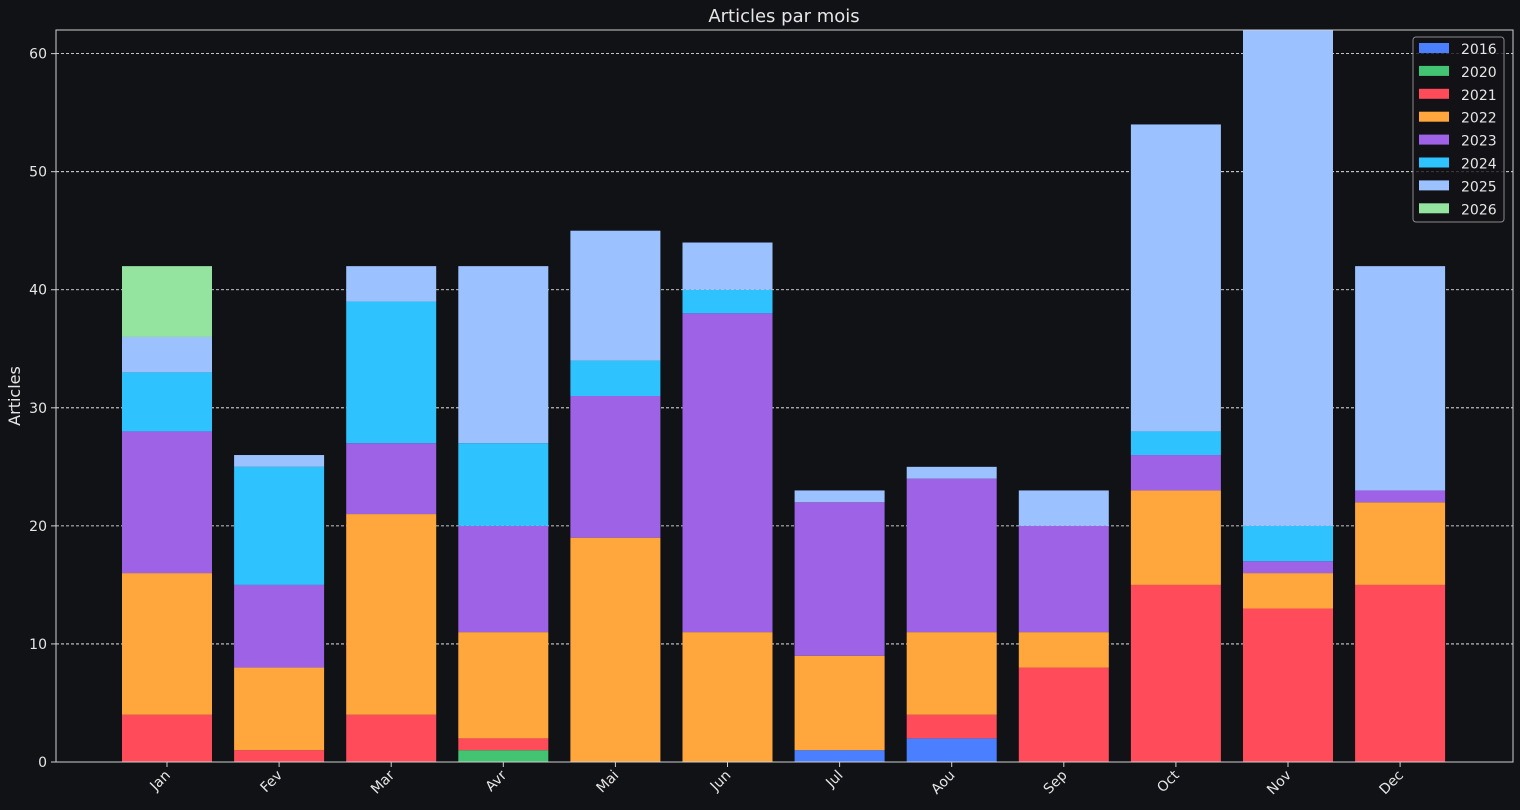  I want to click on bar-segment-2022-jul, so click(839, 703).